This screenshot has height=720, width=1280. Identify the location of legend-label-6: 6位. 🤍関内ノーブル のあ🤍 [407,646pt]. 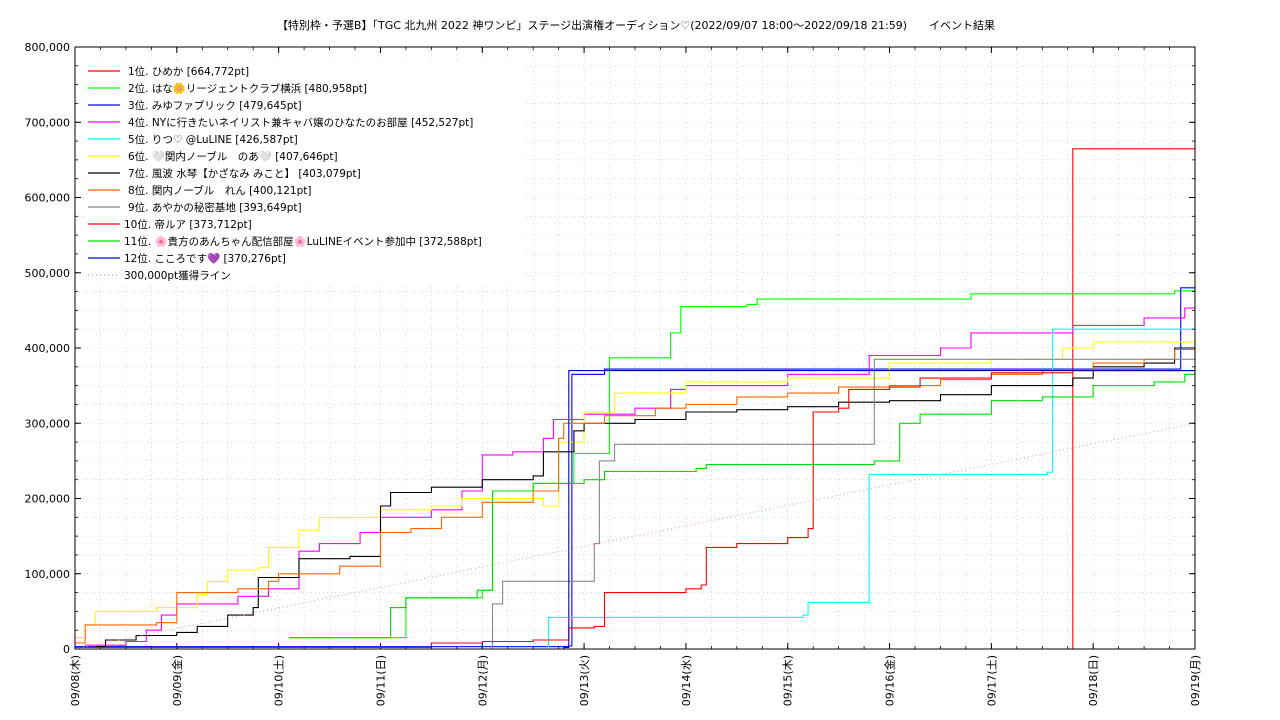
(233, 156).